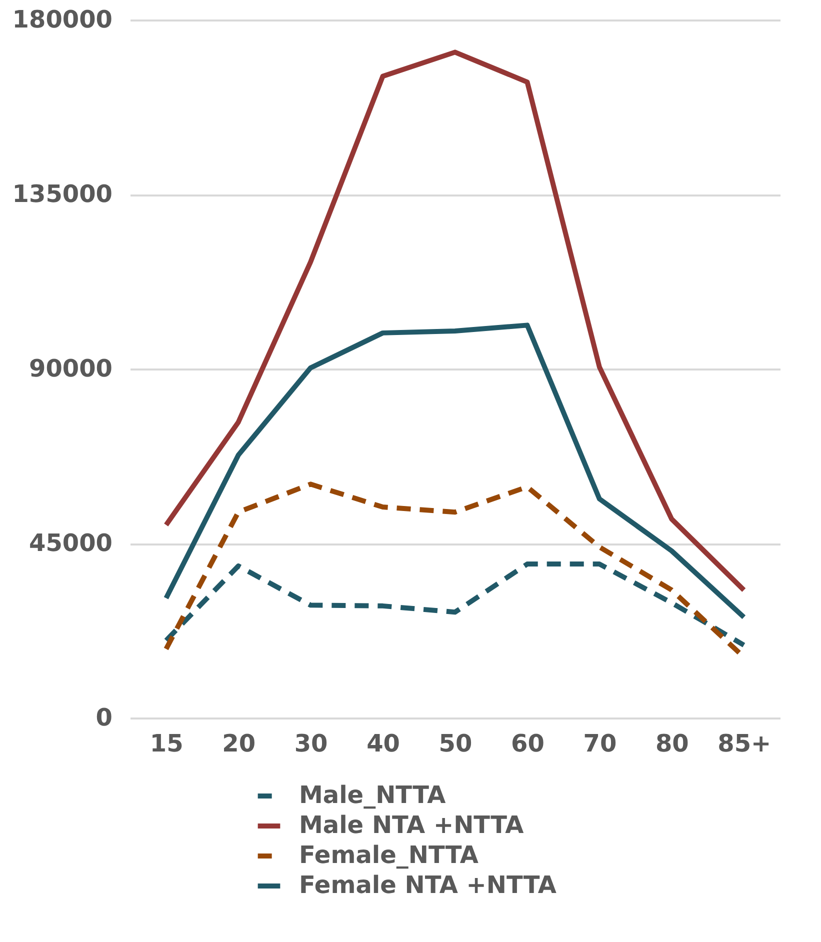  What do you see at coordinates (527, 744) in the screenshot?
I see `x-tick-label: 60` at bounding box center [527, 744].